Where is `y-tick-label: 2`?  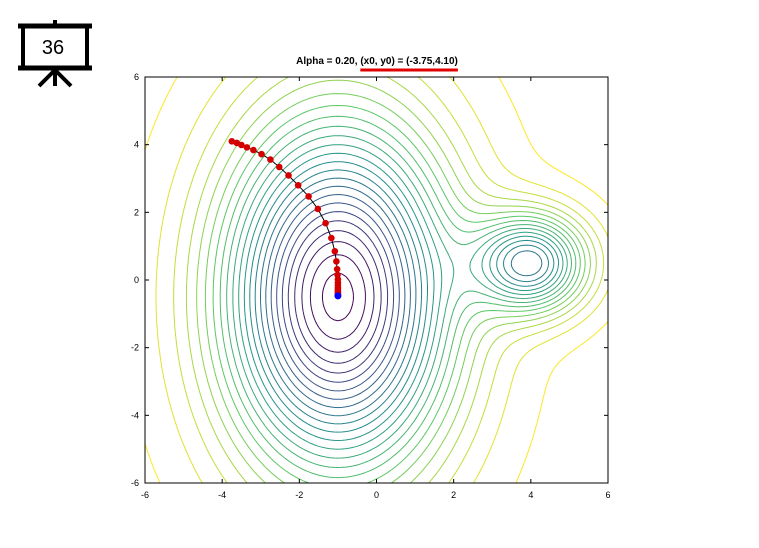 y-tick-label: 2 is located at coordinates (136, 212).